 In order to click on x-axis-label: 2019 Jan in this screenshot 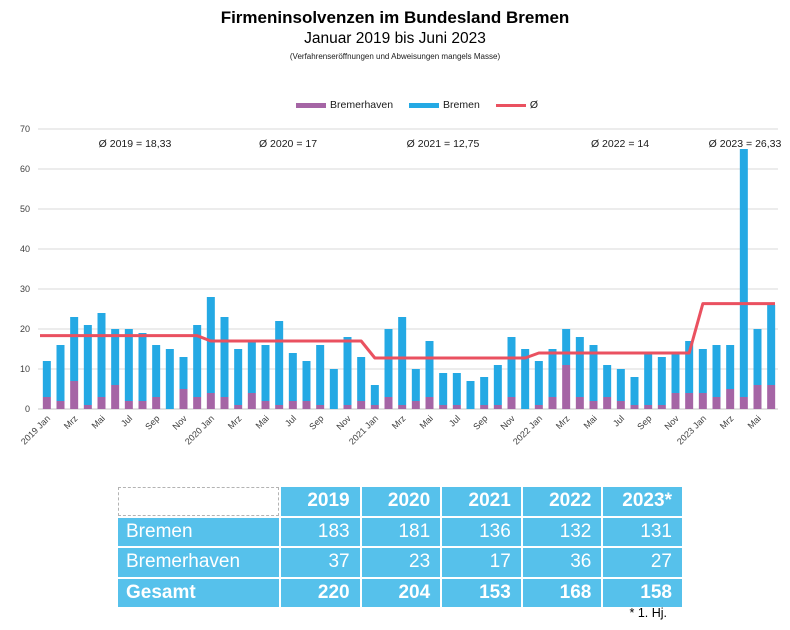, I will do `click(35, 429)`.